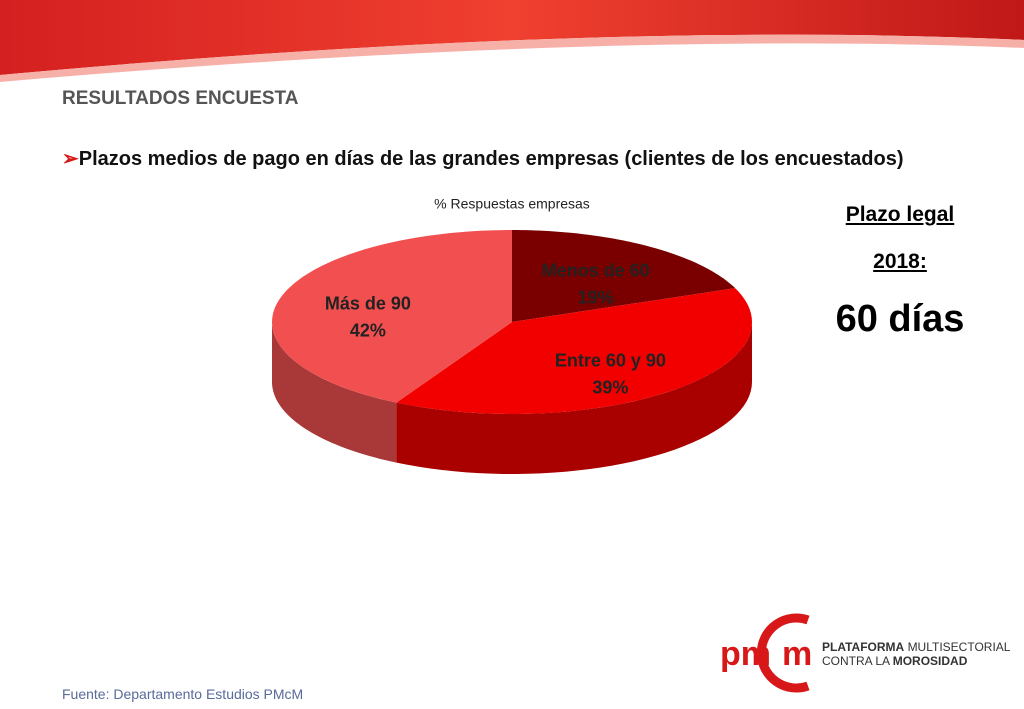 The height and width of the screenshot is (709, 1024). What do you see at coordinates (863, 647) in the screenshot?
I see `logo-line1-bold: PLATAFORMA` at bounding box center [863, 647].